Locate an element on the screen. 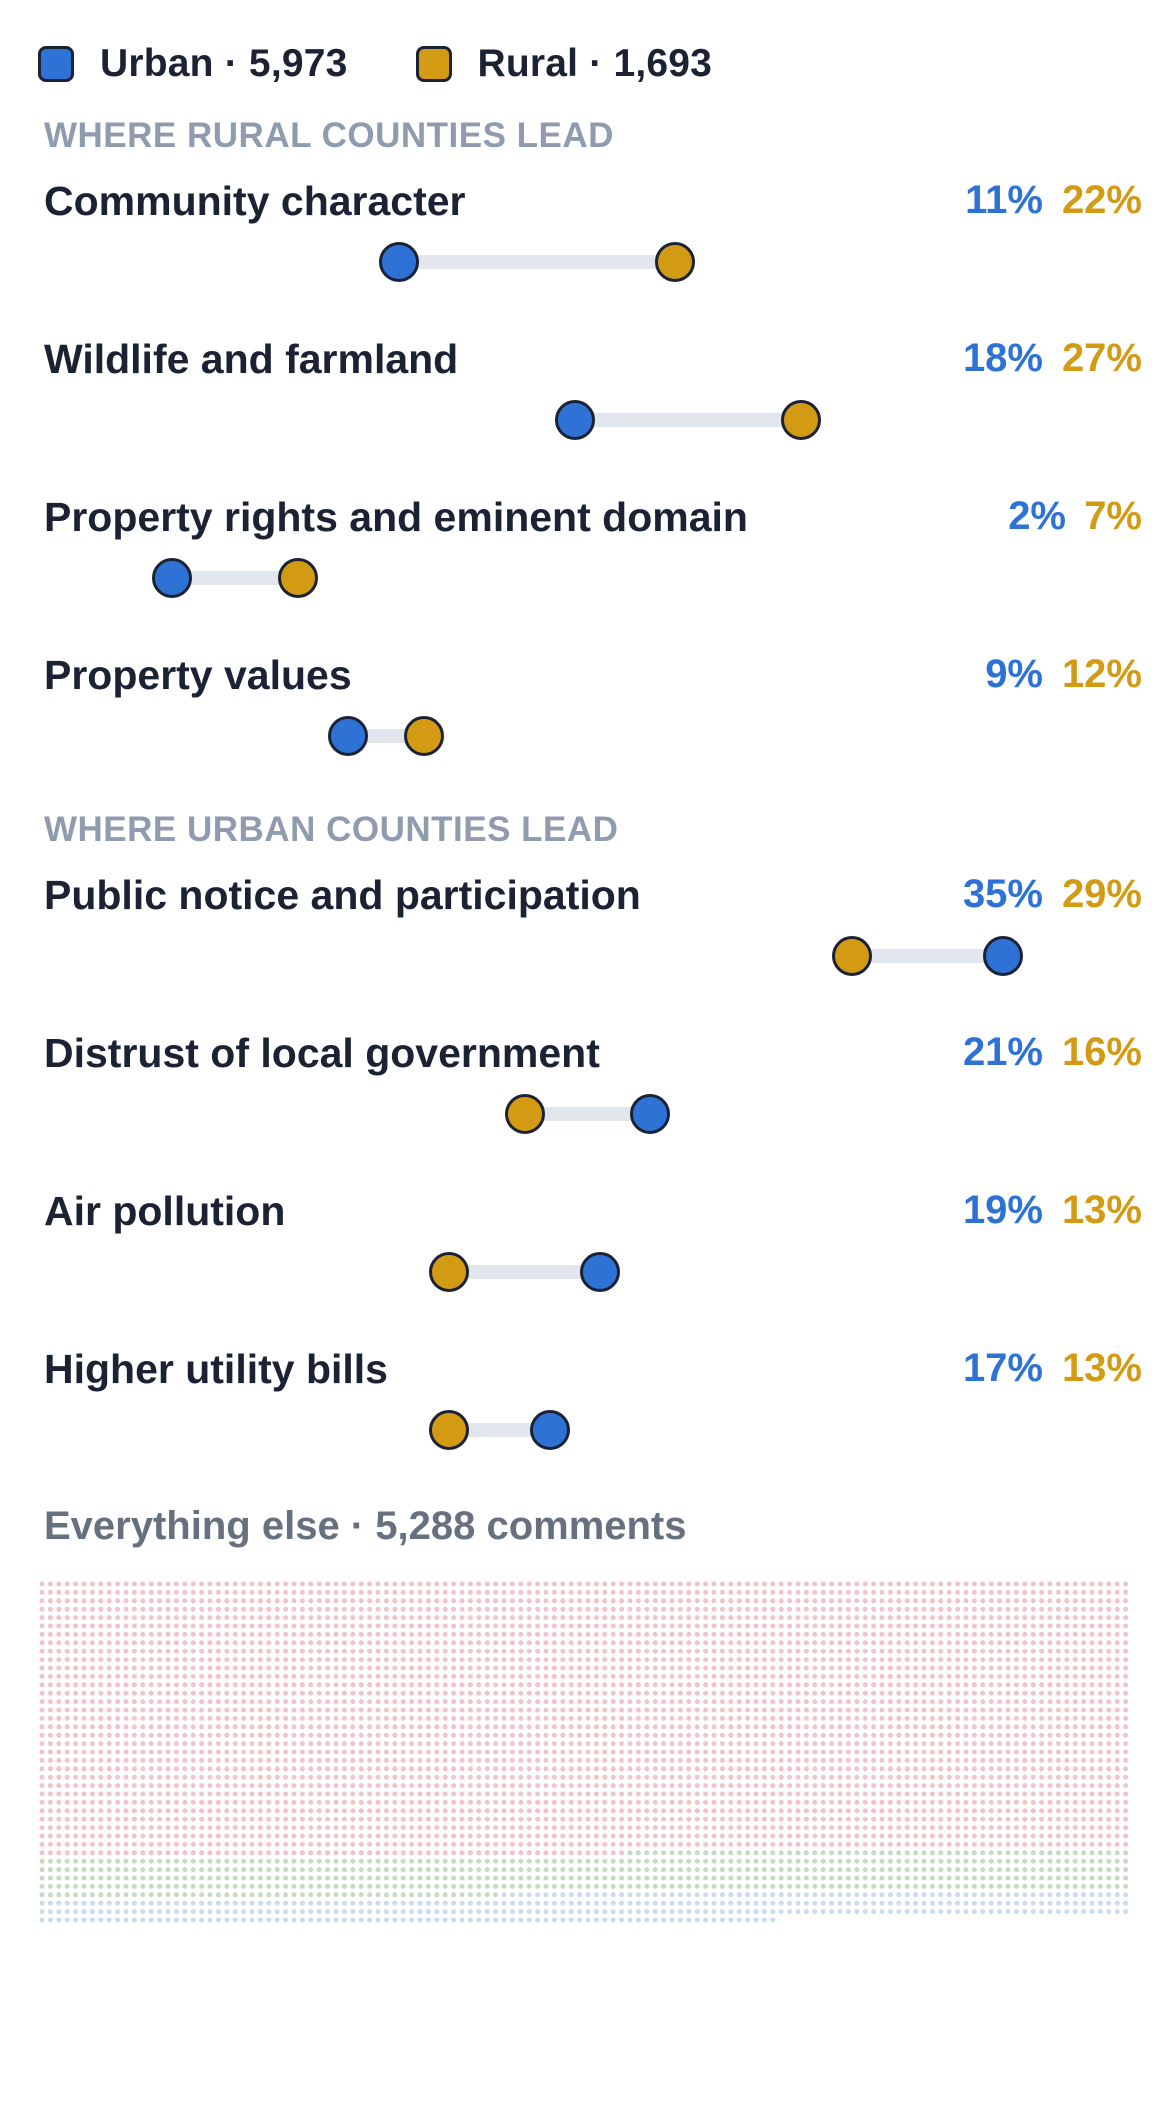 The height and width of the screenshot is (2124, 1170). urban-value-public-notice-and-participation: 35% is located at coordinates (1002, 894).